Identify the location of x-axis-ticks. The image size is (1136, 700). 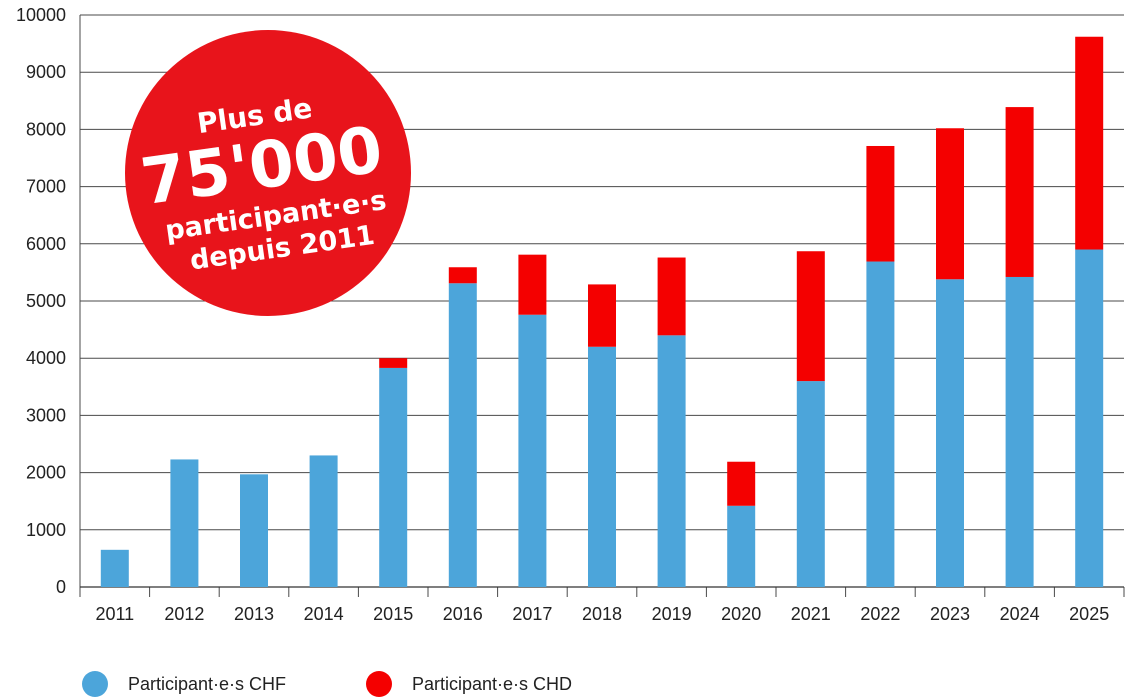
(602, 592).